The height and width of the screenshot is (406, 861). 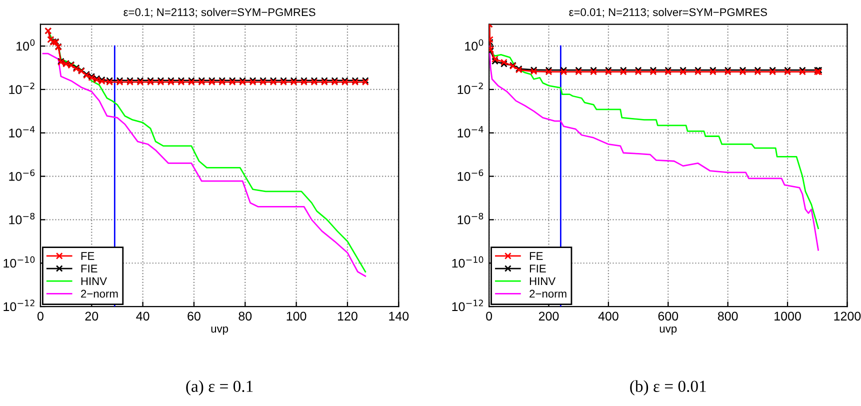 What do you see at coordinates (194, 316) in the screenshot?
I see `x-tick-label: 60` at bounding box center [194, 316].